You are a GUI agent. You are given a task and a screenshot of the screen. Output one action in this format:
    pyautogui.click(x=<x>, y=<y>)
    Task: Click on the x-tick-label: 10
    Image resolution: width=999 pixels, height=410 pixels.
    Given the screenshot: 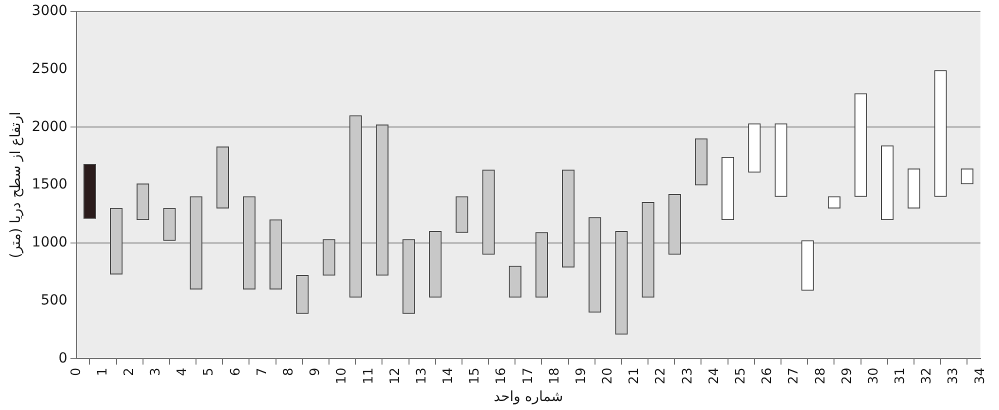 What is the action you would take?
    pyautogui.click(x=342, y=376)
    